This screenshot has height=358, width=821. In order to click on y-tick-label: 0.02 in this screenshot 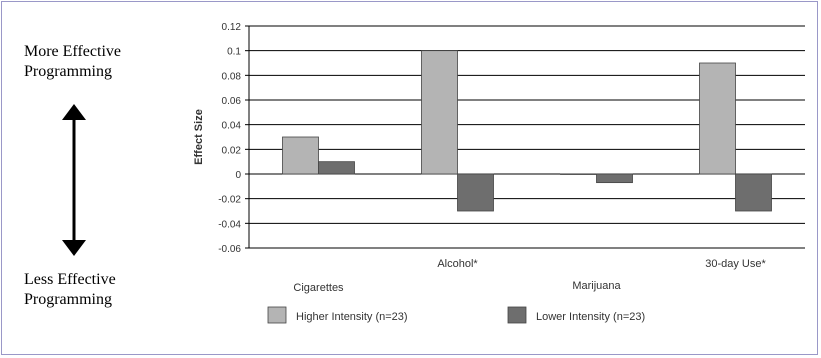, I will do `click(232, 150)`.